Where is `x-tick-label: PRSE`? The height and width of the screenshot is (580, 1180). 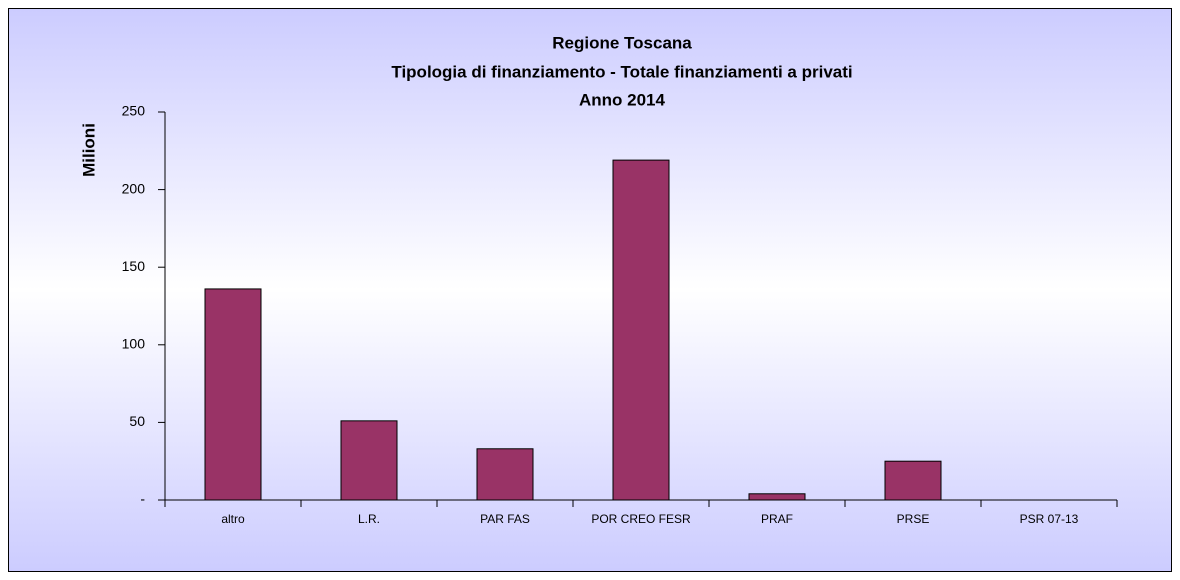
x-tick-label: PRSE is located at coordinates (913, 519).